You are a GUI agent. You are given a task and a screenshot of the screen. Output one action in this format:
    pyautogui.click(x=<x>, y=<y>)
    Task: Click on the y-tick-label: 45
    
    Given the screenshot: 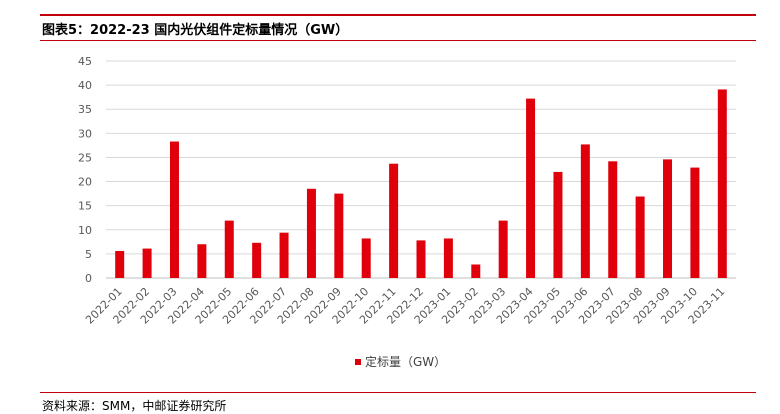 What is the action you would take?
    pyautogui.click(x=85, y=61)
    